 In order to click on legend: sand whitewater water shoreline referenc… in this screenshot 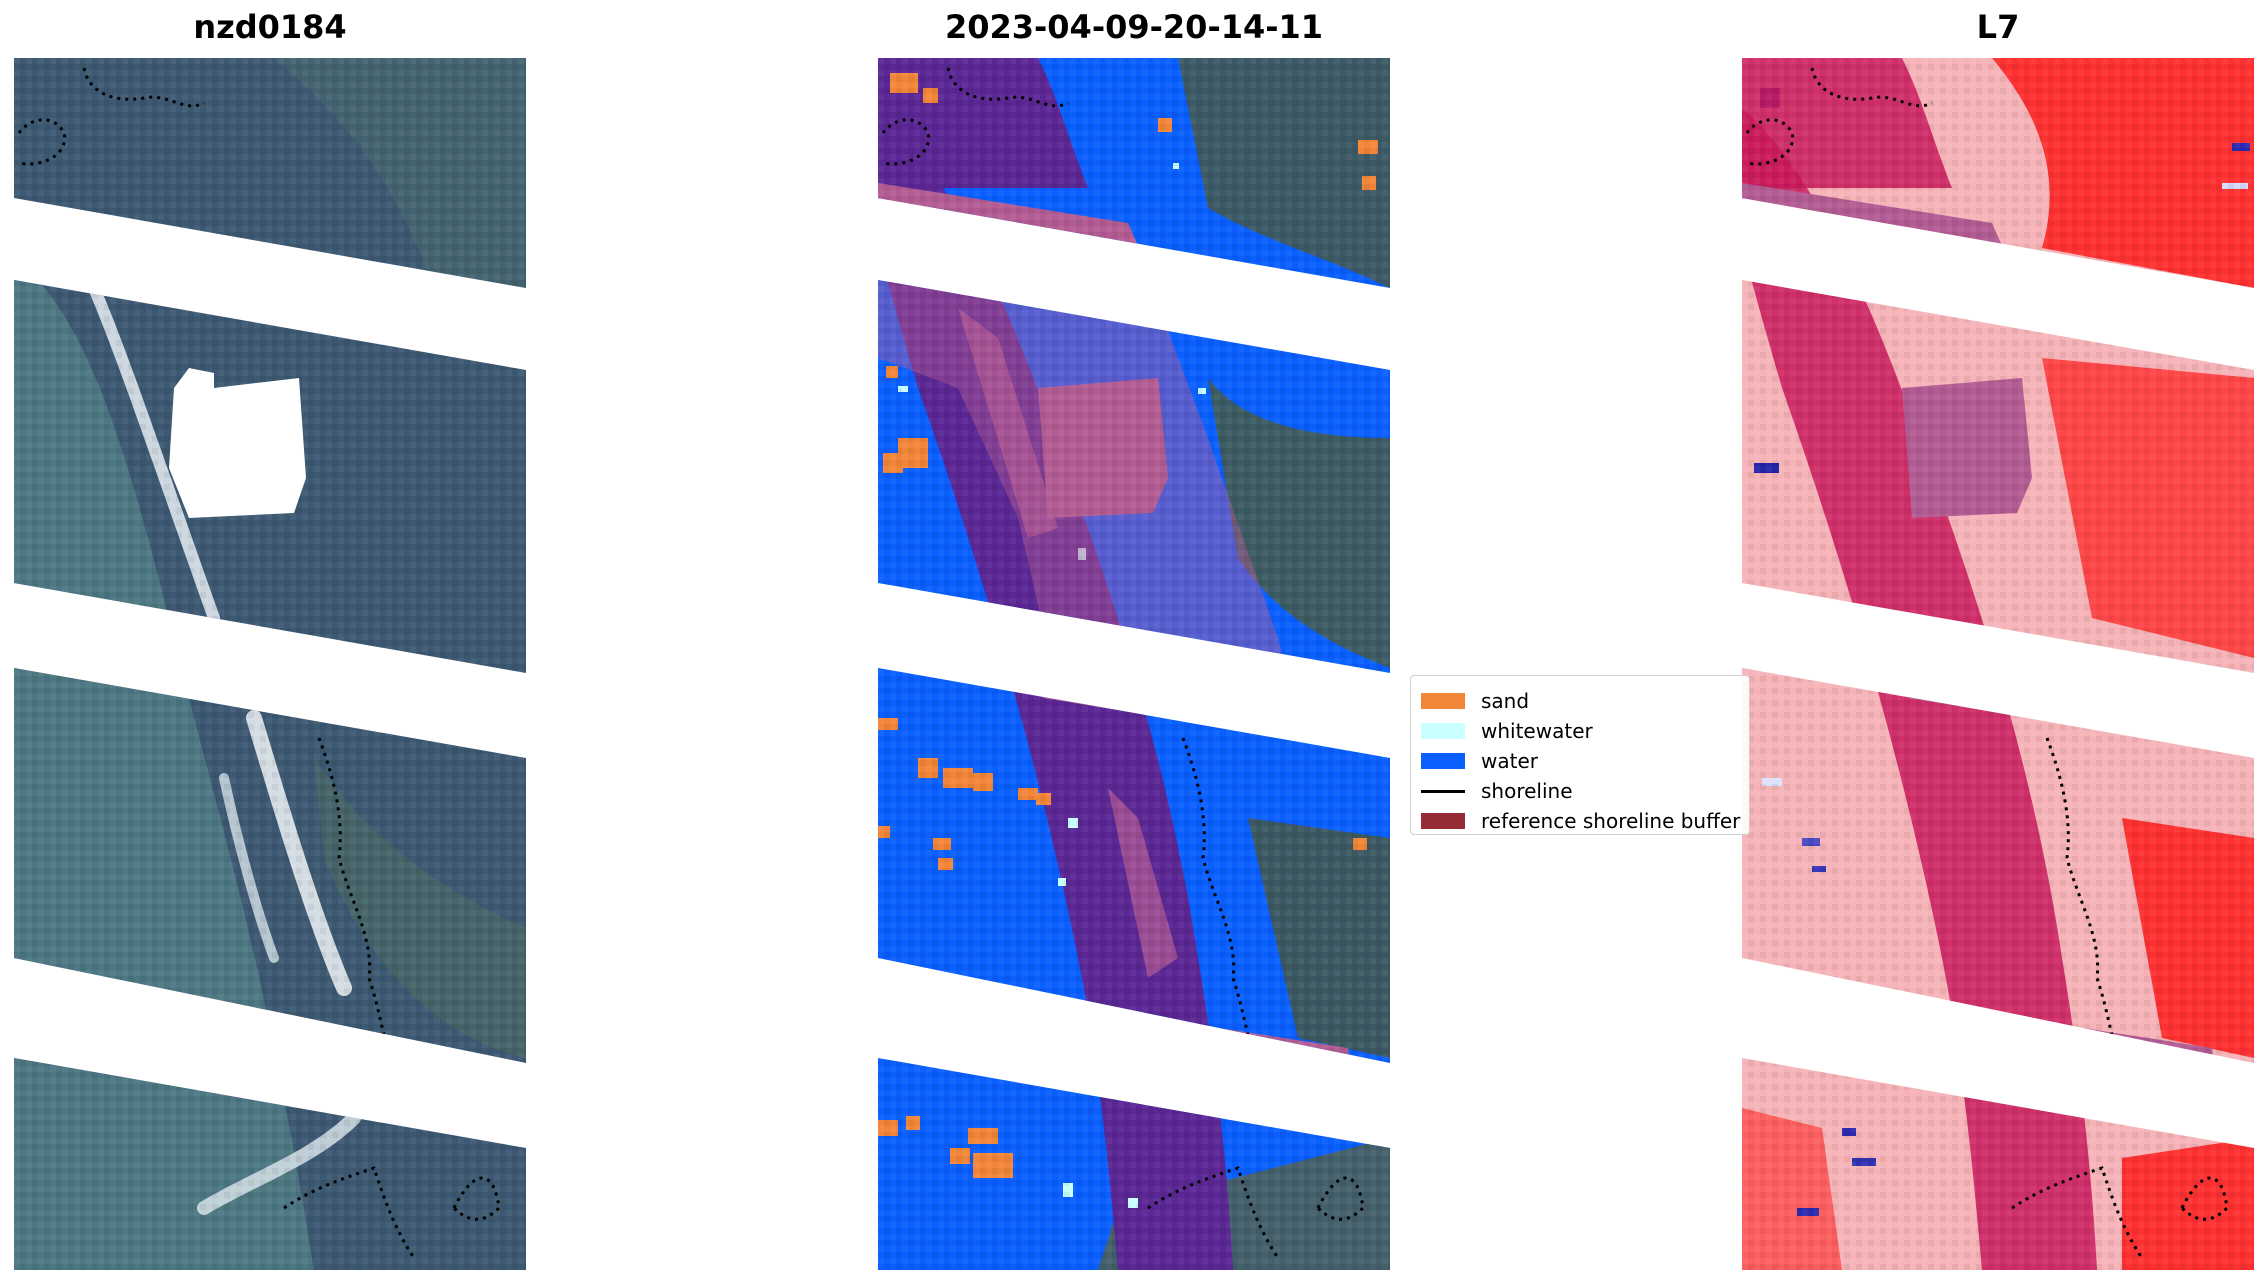, I will do `click(1580, 755)`.